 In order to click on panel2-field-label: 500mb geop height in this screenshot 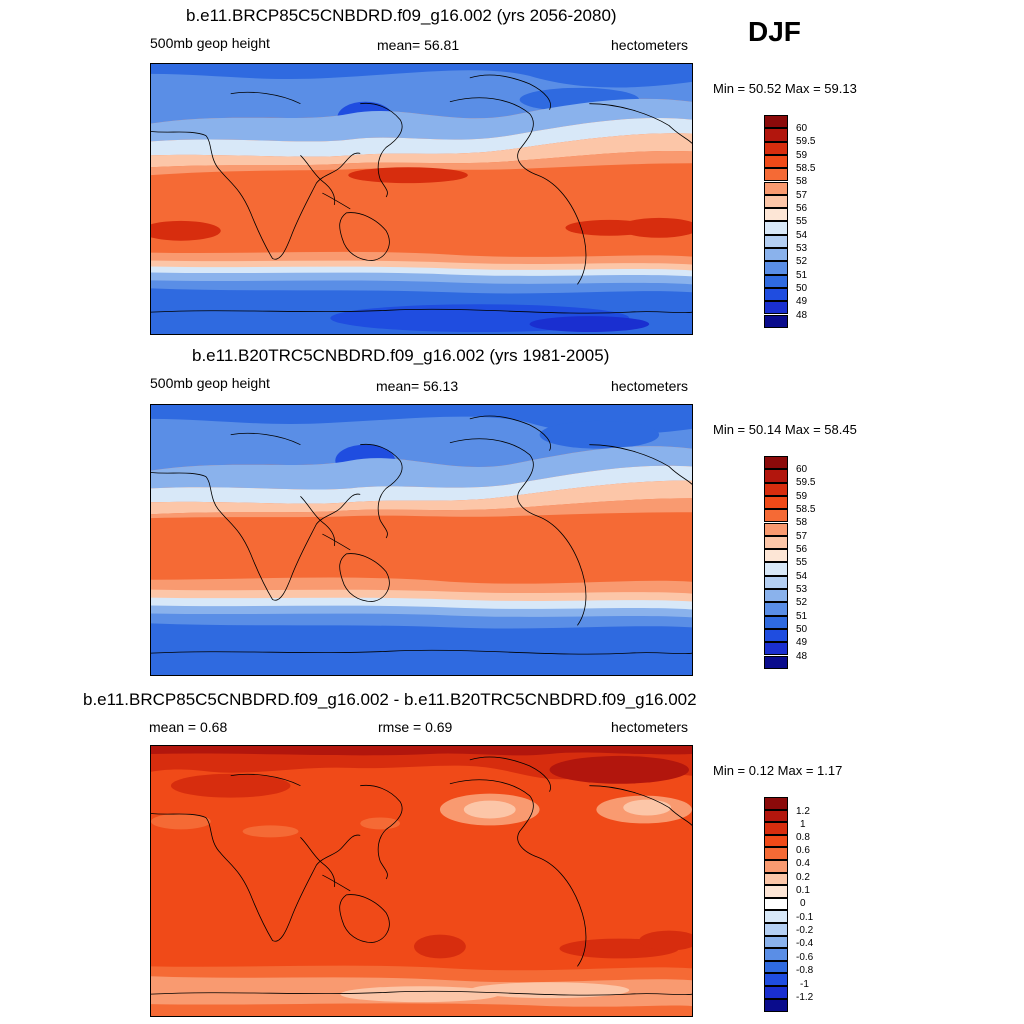, I will do `click(210, 383)`.